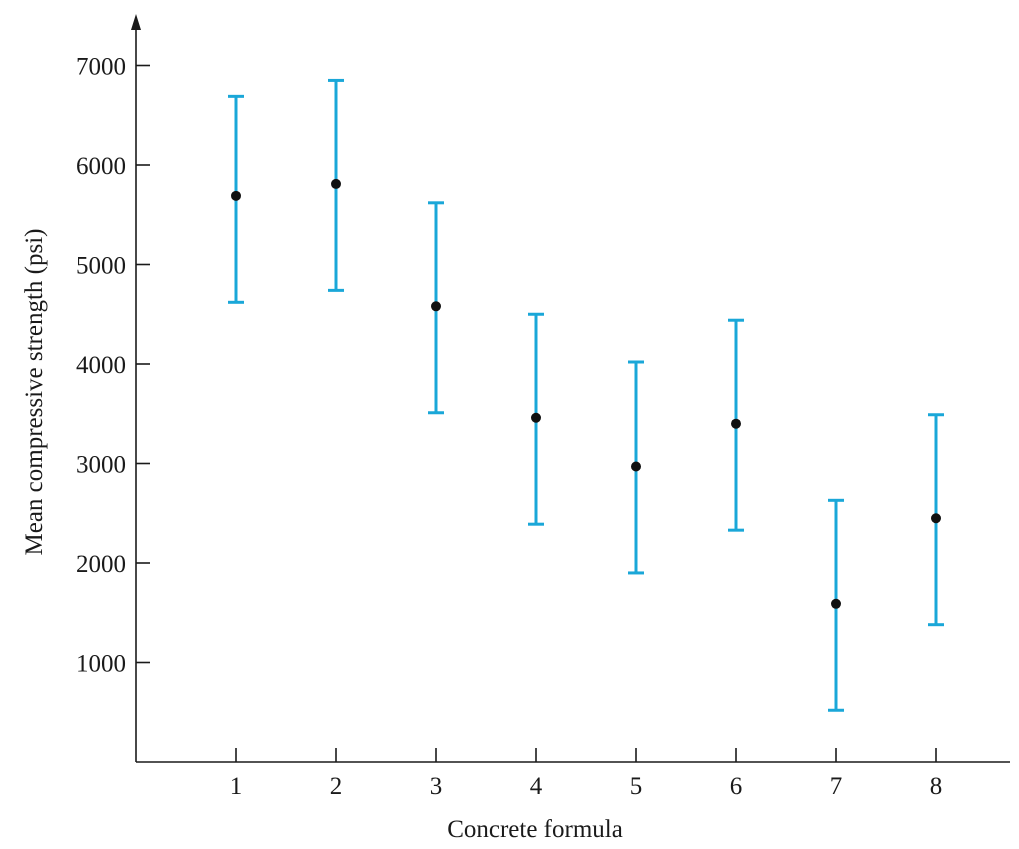 The width and height of the screenshot is (1019, 849). What do you see at coordinates (101, 67) in the screenshot?
I see `y-tick-label: 7000` at bounding box center [101, 67].